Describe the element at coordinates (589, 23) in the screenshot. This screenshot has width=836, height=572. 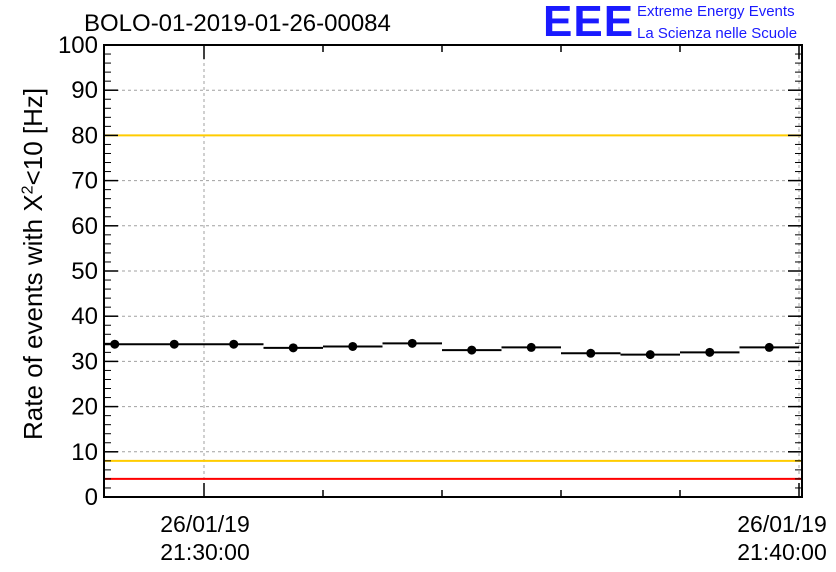
I see `eee-logo: EEE` at that location.